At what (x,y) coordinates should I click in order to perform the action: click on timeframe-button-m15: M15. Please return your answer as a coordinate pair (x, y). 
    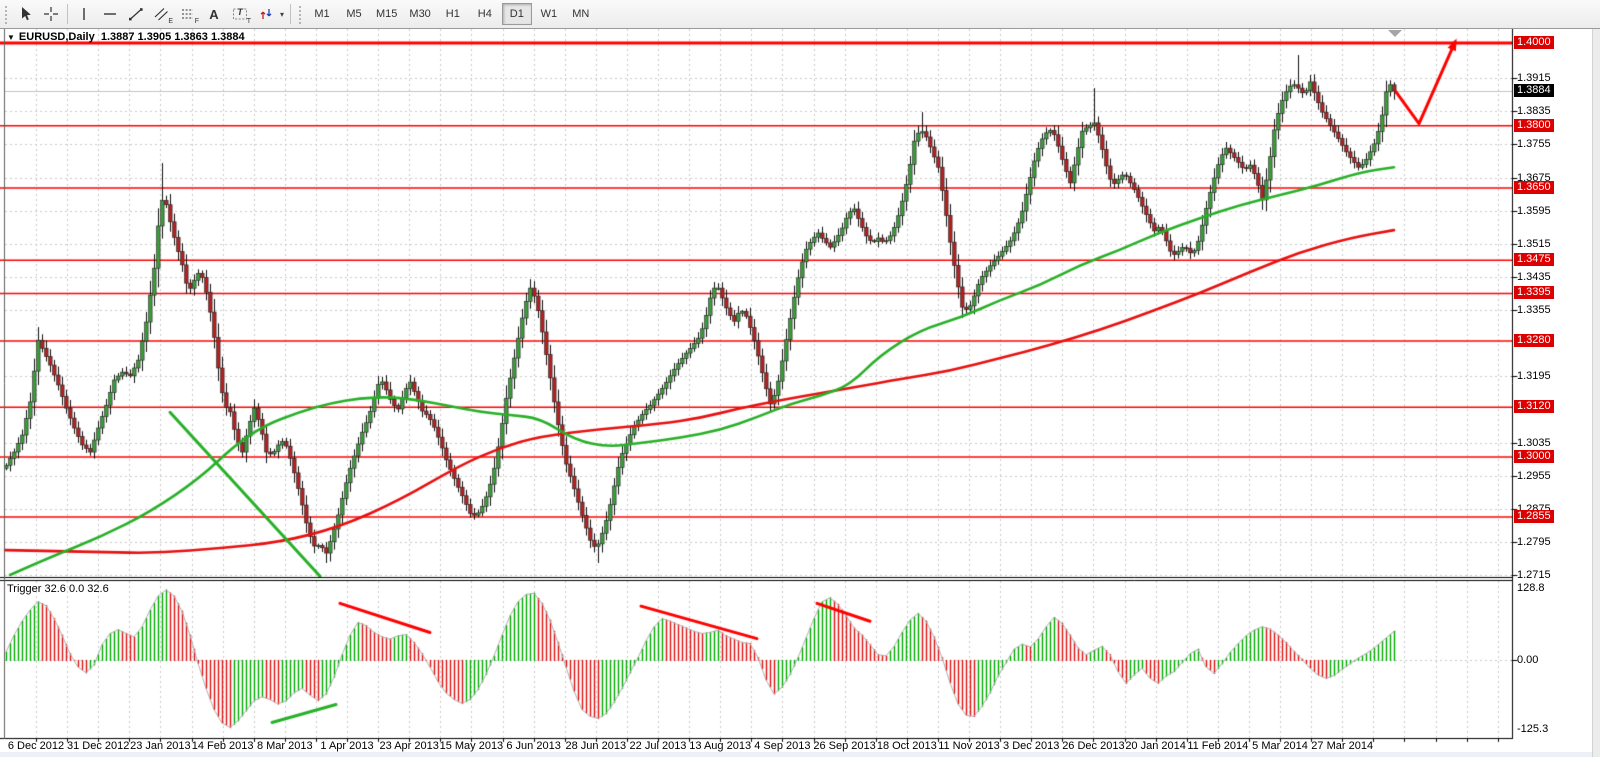
    Looking at the image, I should click on (386, 14).